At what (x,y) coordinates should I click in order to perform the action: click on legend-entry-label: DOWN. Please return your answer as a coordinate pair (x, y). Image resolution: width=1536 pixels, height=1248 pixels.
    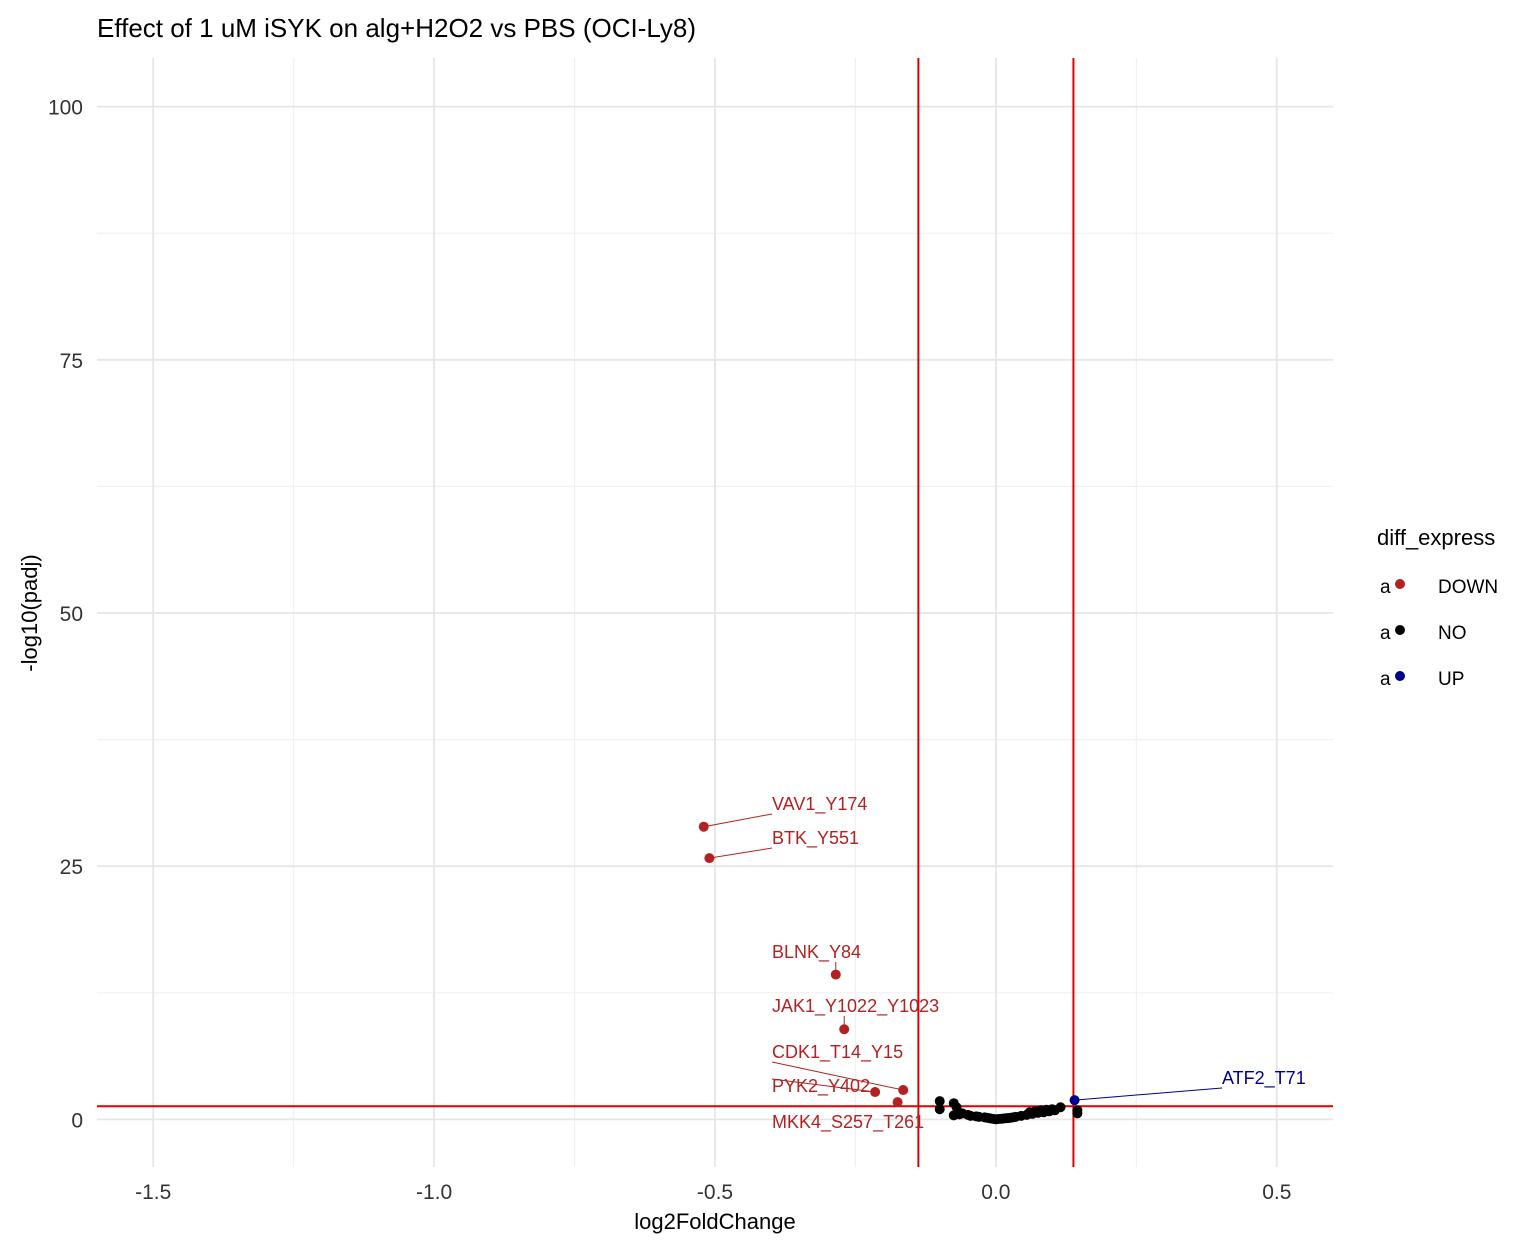
    Looking at the image, I should click on (1468, 587).